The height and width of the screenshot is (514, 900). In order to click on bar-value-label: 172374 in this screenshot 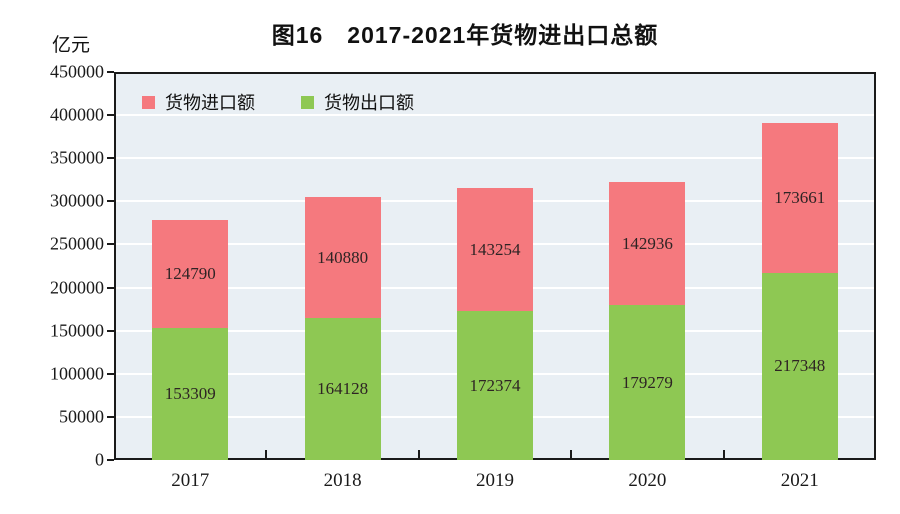, I will do `click(495, 385)`.